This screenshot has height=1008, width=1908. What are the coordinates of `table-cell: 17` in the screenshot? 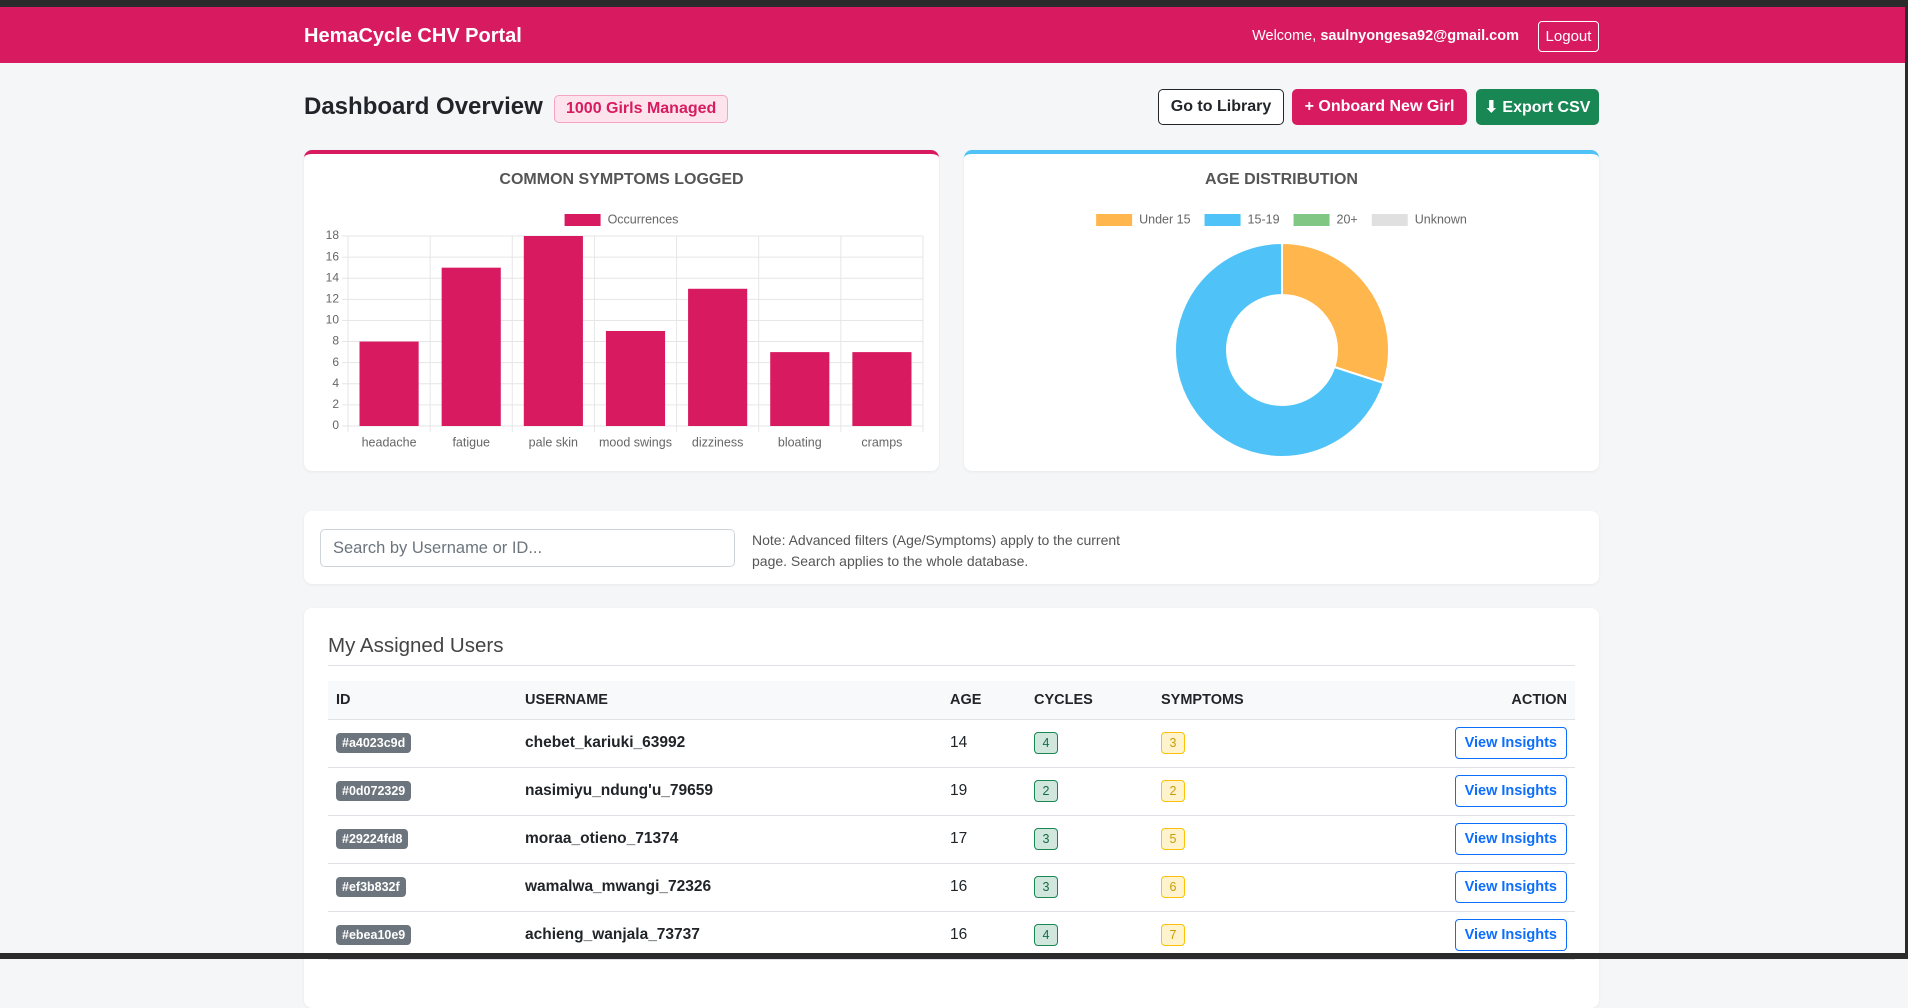 It's located at (984, 839).